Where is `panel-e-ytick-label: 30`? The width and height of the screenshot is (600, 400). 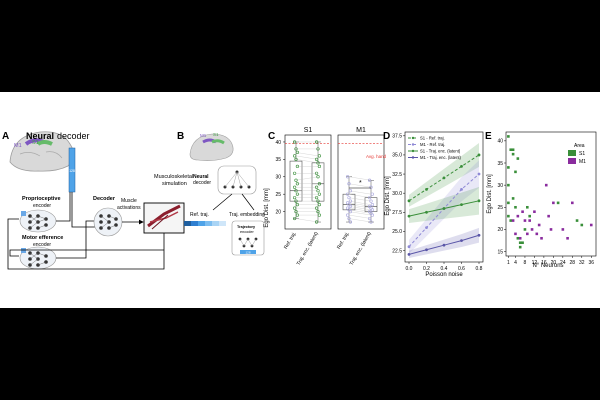
panel-e-ytick-label: 30 is located at coordinates (500, 186).